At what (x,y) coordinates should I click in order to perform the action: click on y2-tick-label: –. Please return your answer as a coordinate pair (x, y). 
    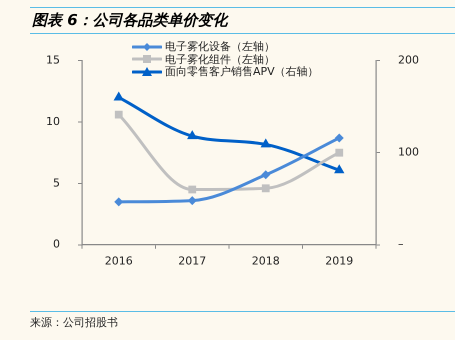
    Looking at the image, I should click on (401, 244).